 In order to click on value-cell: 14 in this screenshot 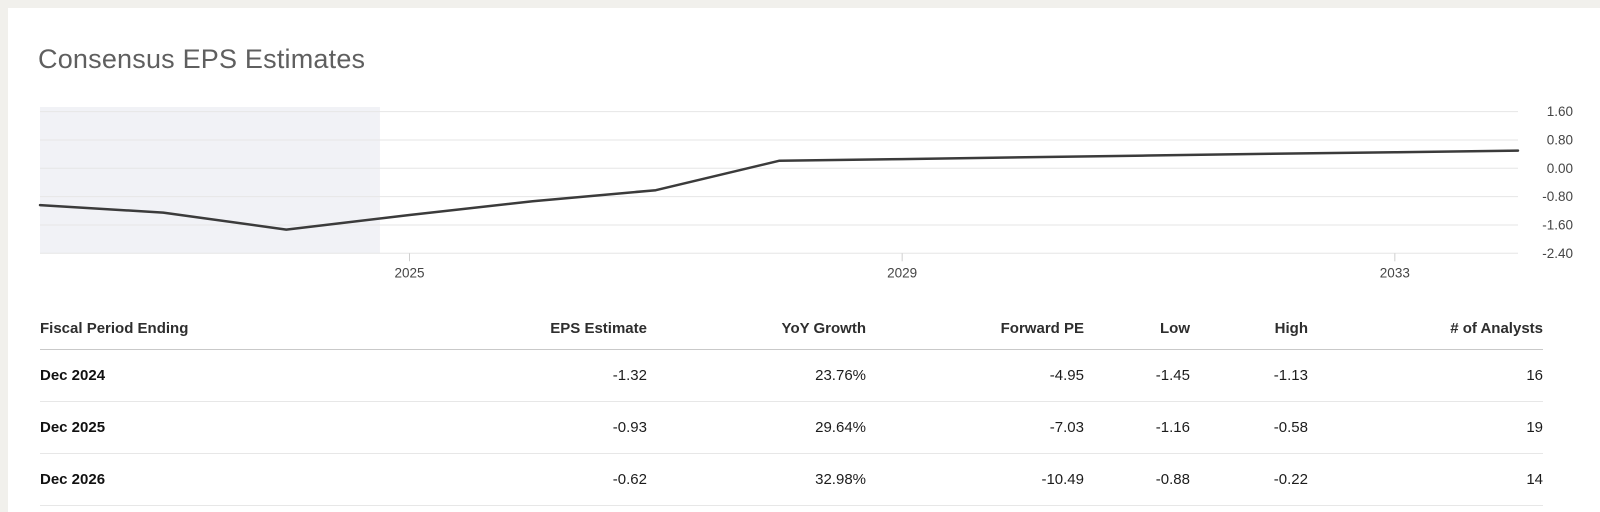, I will do `click(1425, 479)`.